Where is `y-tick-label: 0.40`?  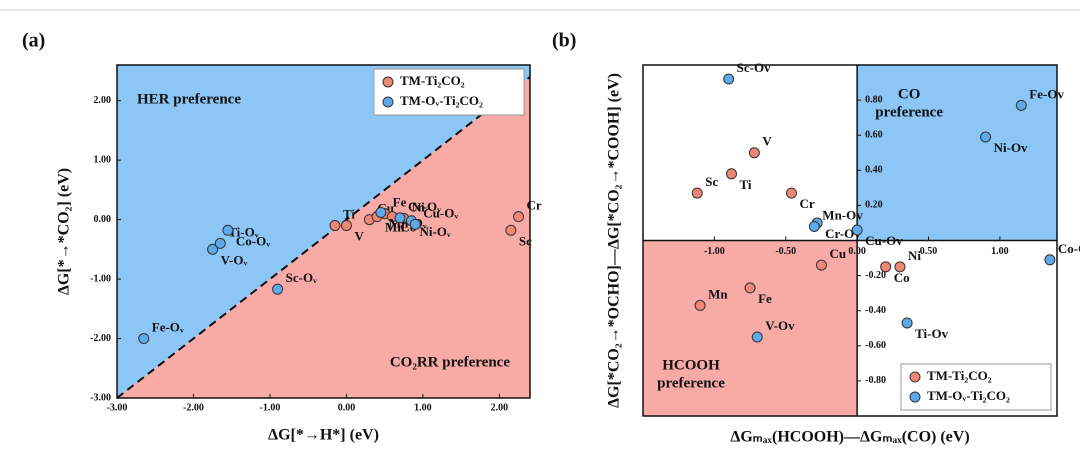 y-tick-label: 0.40 is located at coordinates (874, 170).